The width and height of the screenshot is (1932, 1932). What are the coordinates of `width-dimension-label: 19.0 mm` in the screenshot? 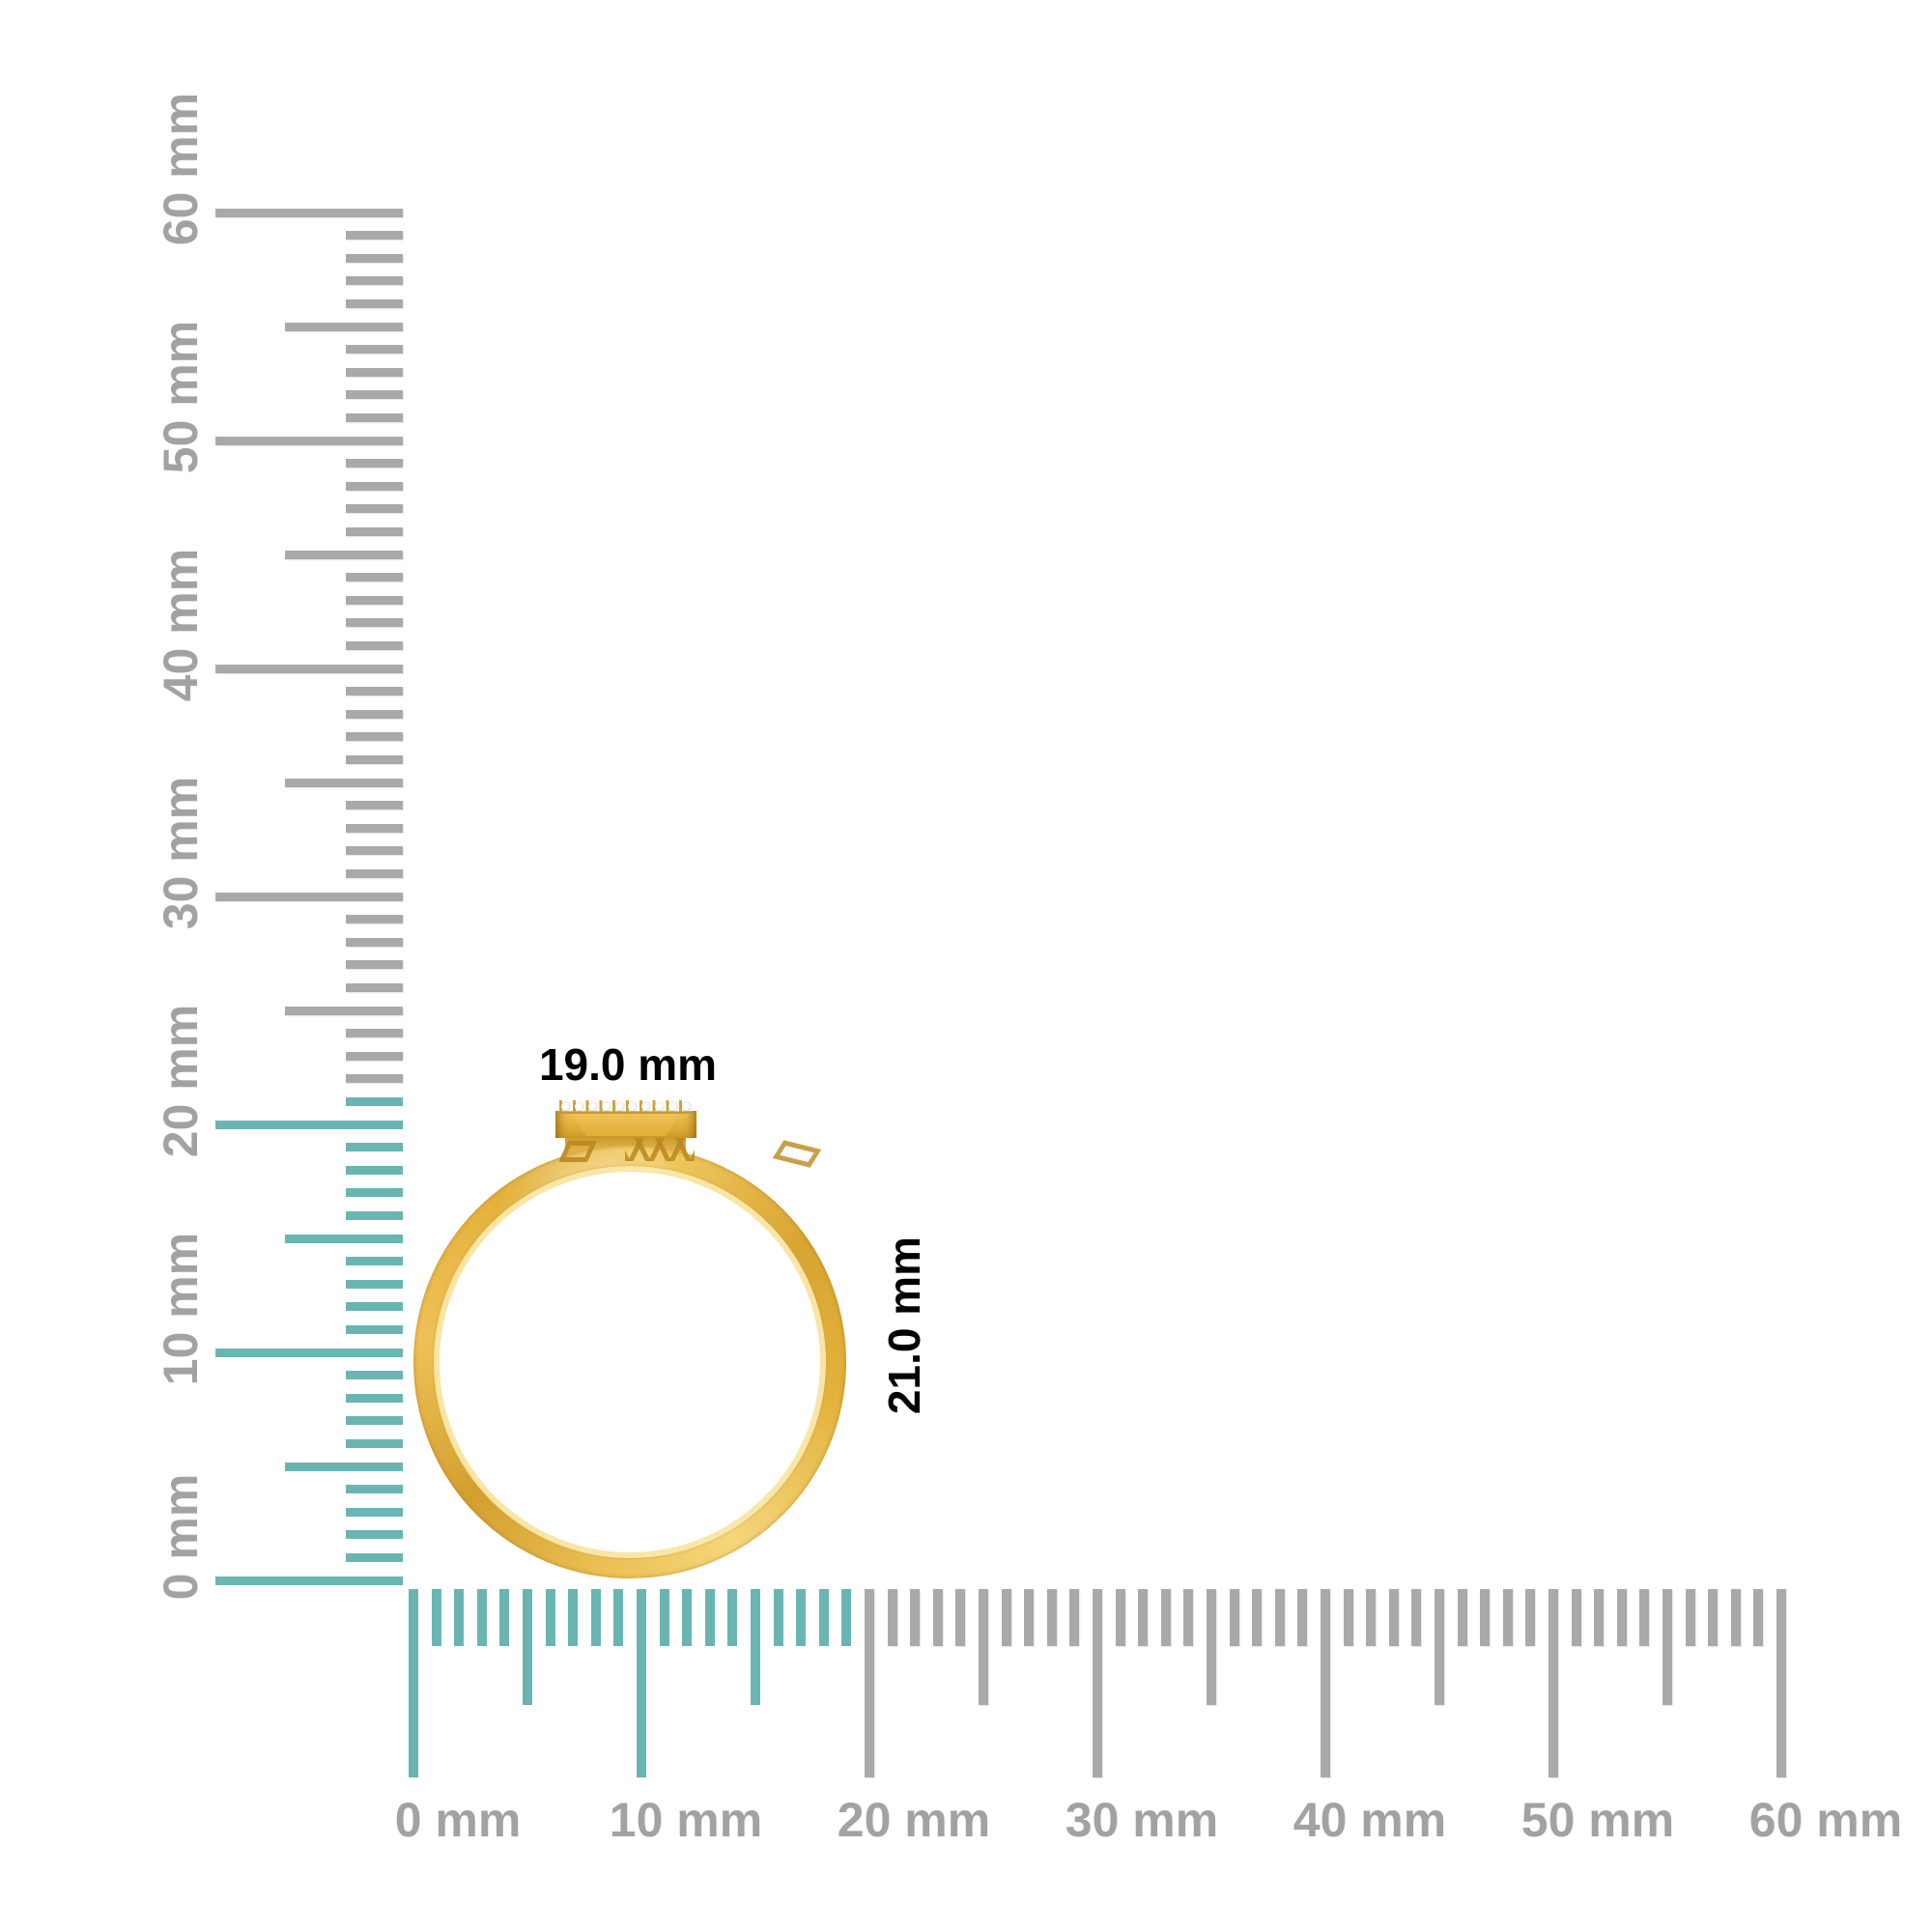 It's located at (628, 1064).